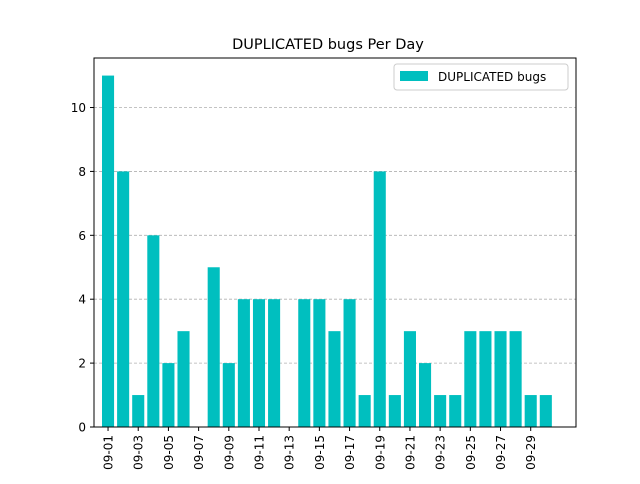  I want to click on legend-swatch, so click(414, 76).